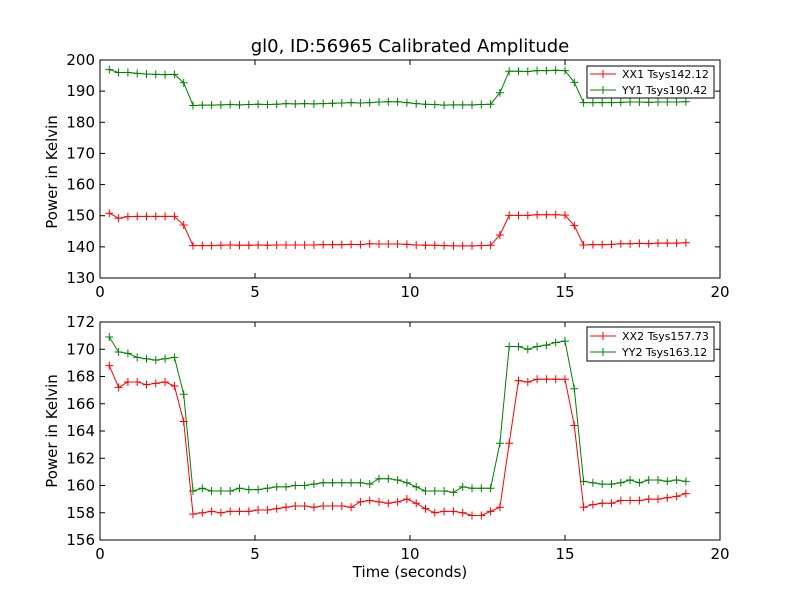  Describe the element at coordinates (410, 46) in the screenshot. I see `chart-title: gl0, ID:56965 Calibrated Amplitude` at that location.